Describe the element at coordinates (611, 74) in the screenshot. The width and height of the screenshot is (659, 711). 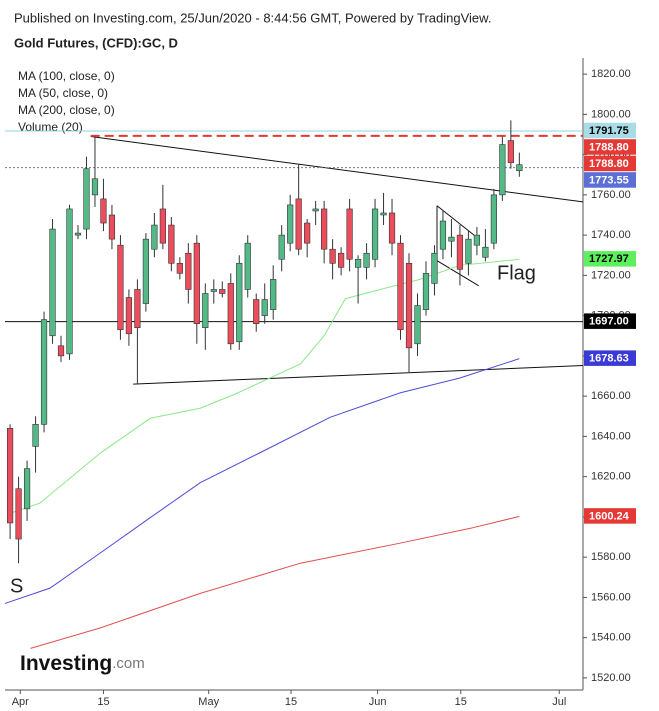
I see `y-tick-label: 1820.00` at that location.